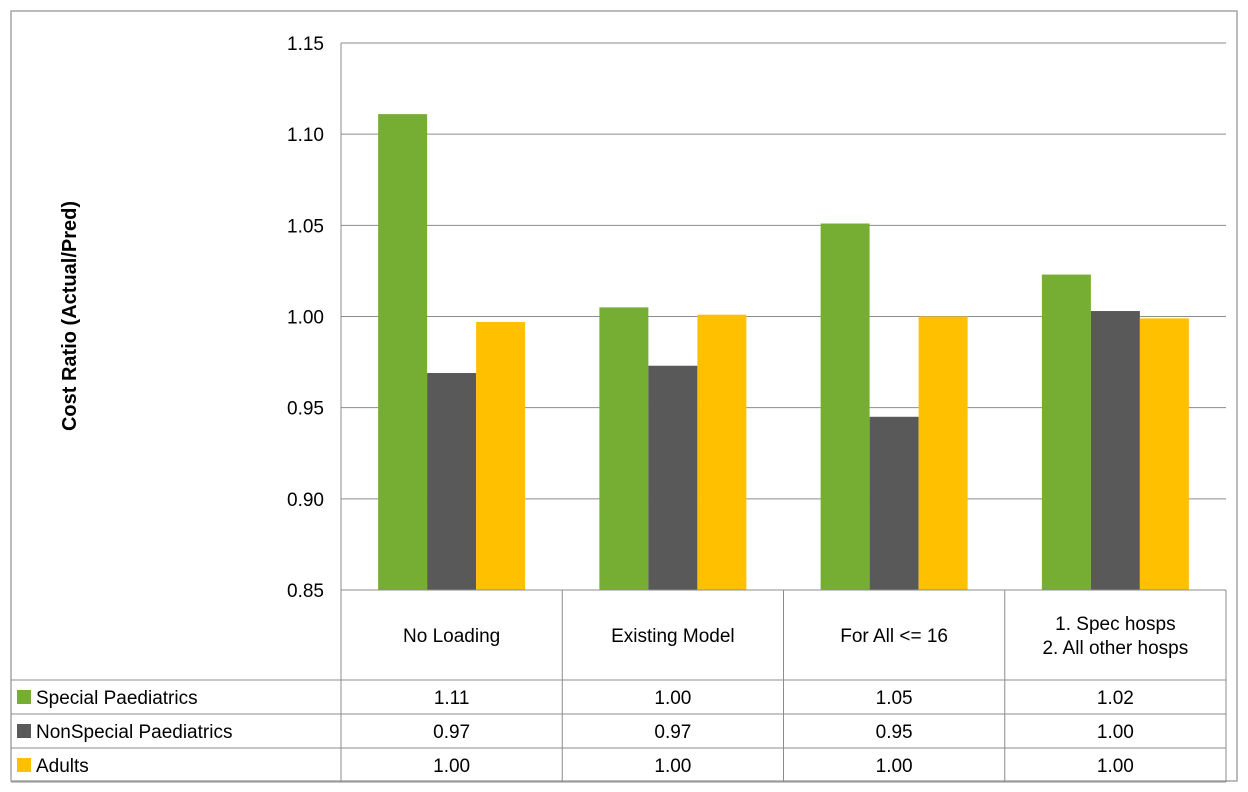 The image size is (1248, 792). I want to click on y-tick-label: 0.90, so click(305, 500).